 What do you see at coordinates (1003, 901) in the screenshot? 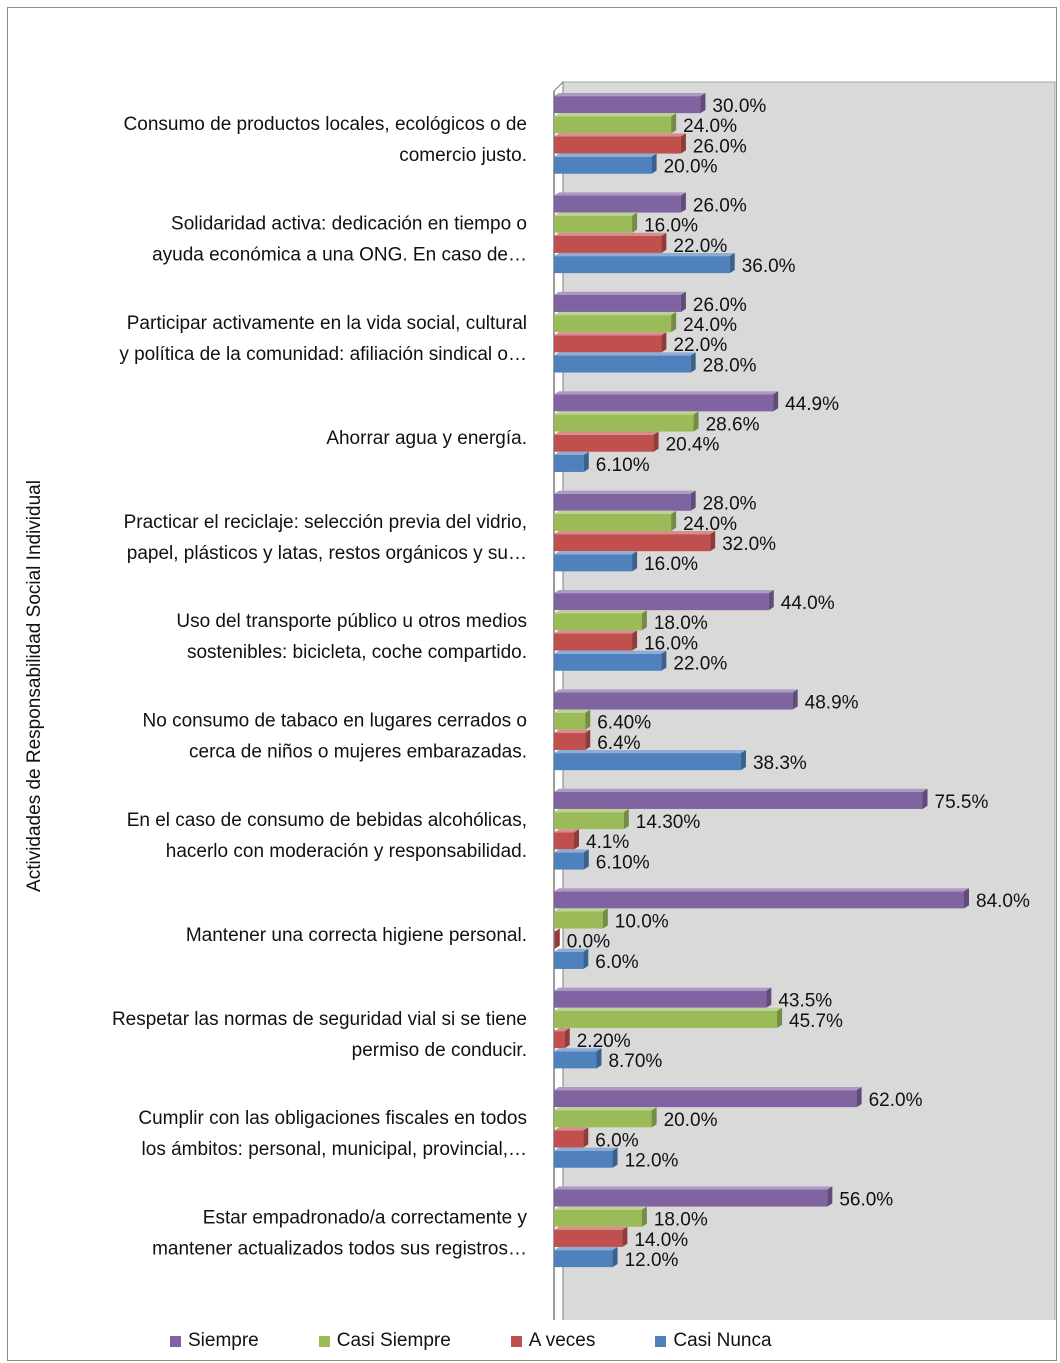
I see `data-label: 84.0%` at bounding box center [1003, 901].